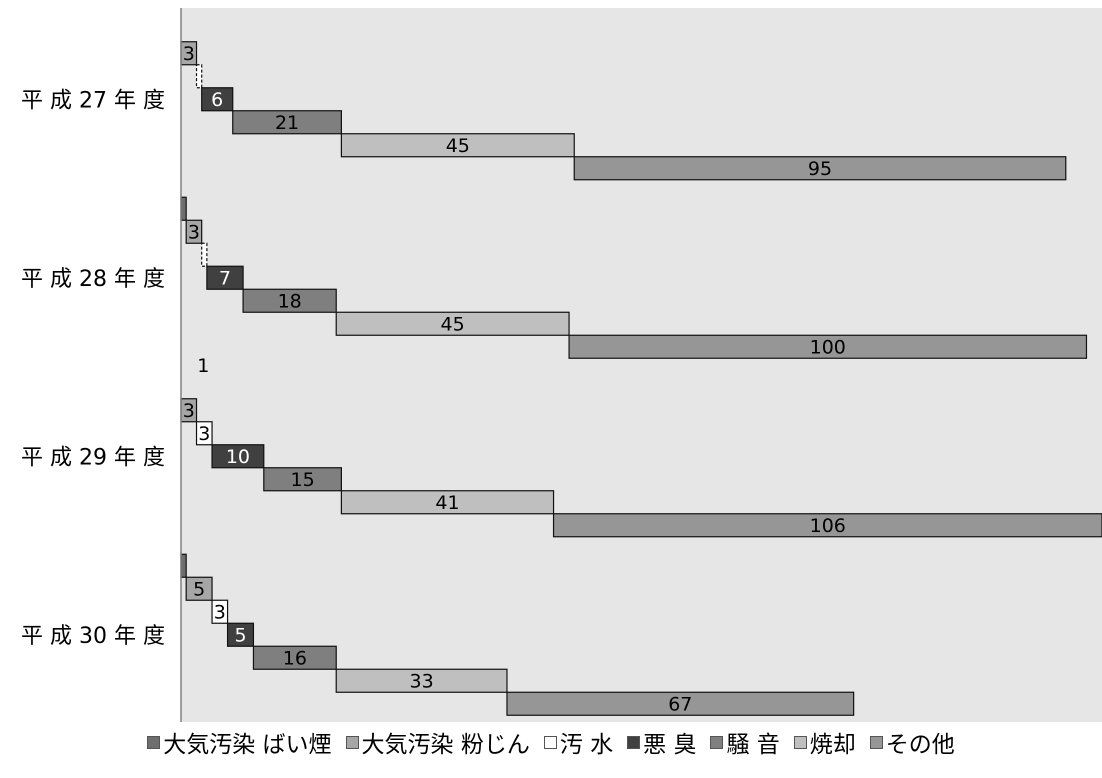  I want to click on category-label: 平 成 28 年 度, so click(93, 279).